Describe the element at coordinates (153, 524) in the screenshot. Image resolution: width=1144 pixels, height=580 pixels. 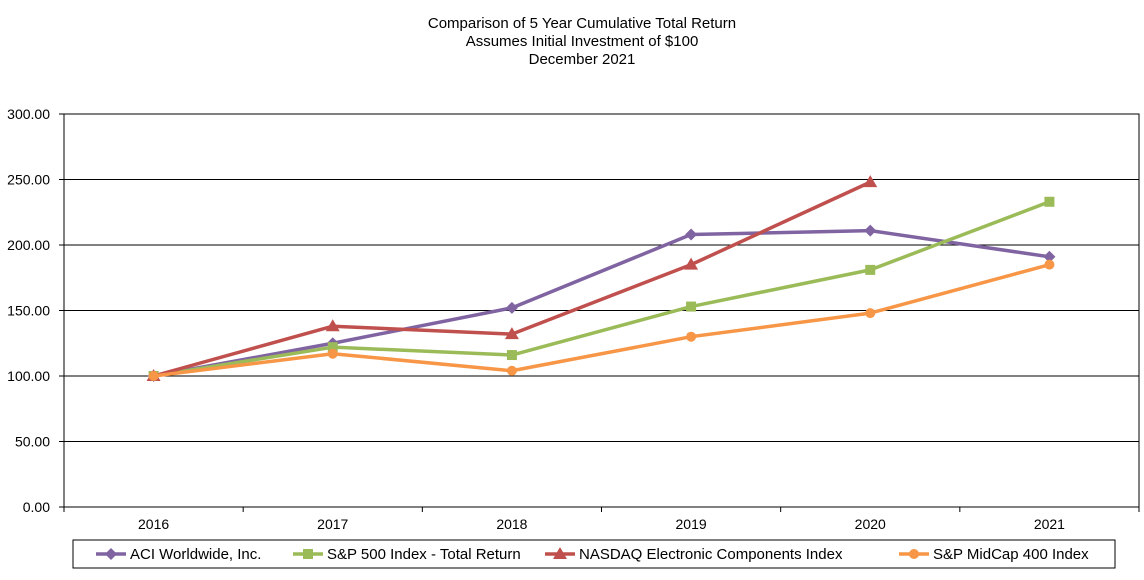
I see `x-tick-label: 2016` at that location.